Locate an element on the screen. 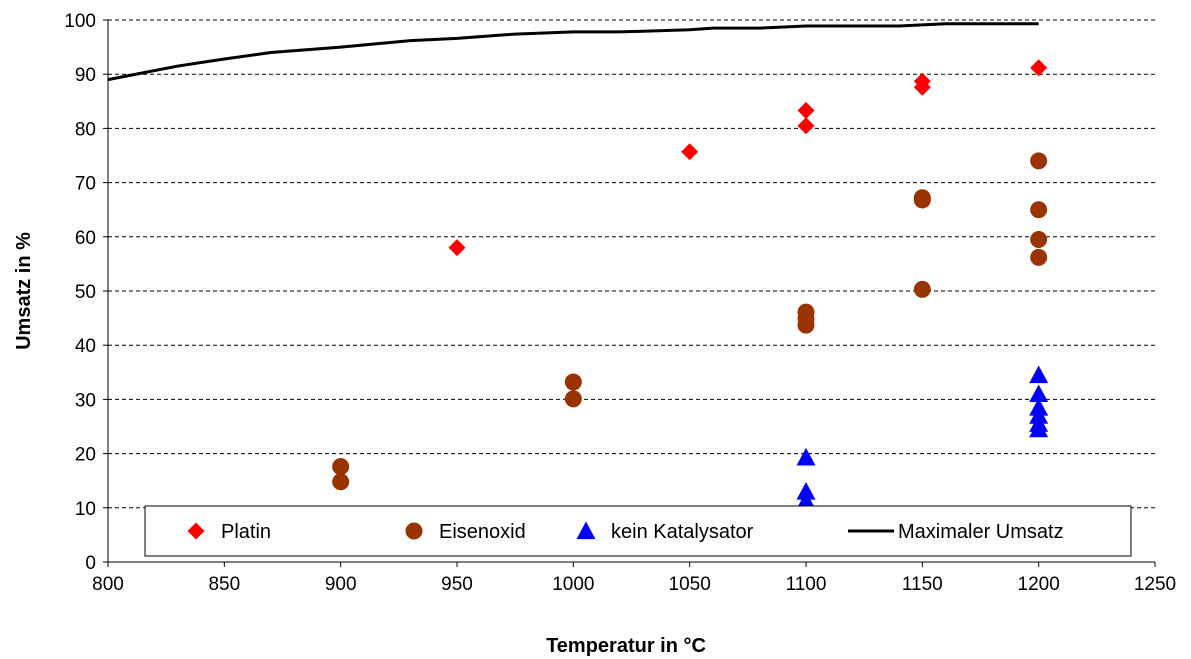  legend-label: kein Katalysator is located at coordinates (682, 532).